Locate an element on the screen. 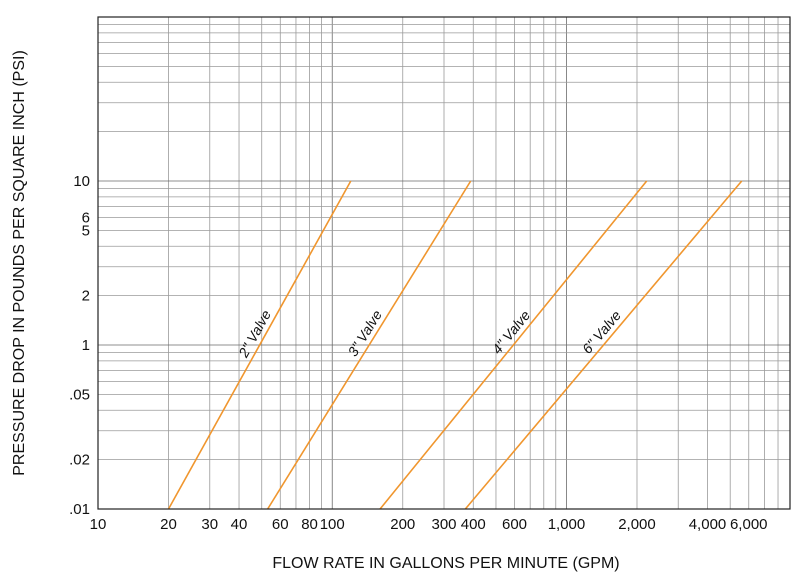  x-tick-label: 20 is located at coordinates (168, 524).